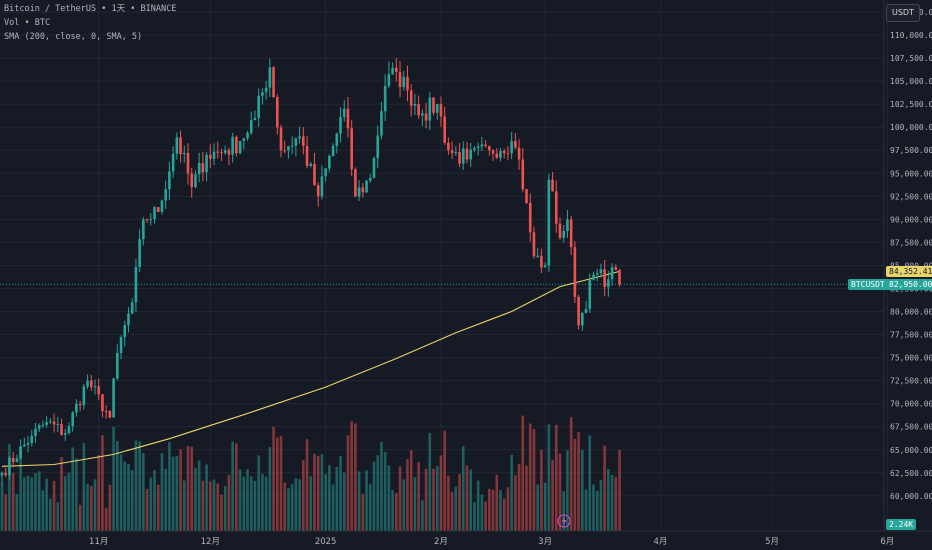 The width and height of the screenshot is (932, 550). Describe the element at coordinates (27, 23) in the screenshot. I see `volume-legend: Vol • BTC` at that location.